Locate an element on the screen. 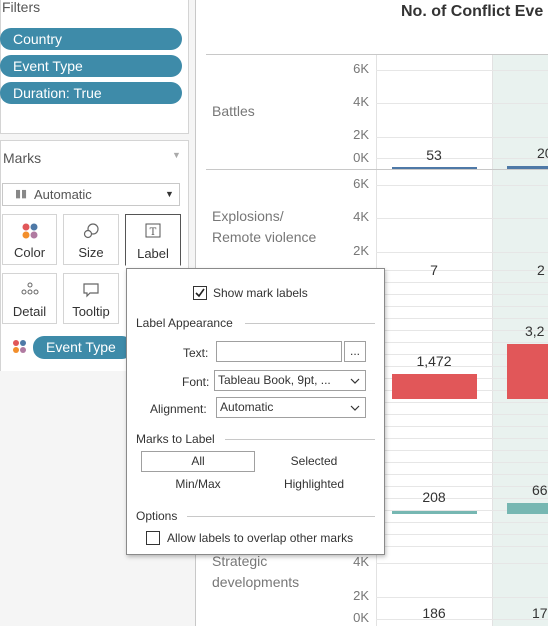 This screenshot has width=548, height=626. allow-overlap-checkbox is located at coordinates (153, 538).